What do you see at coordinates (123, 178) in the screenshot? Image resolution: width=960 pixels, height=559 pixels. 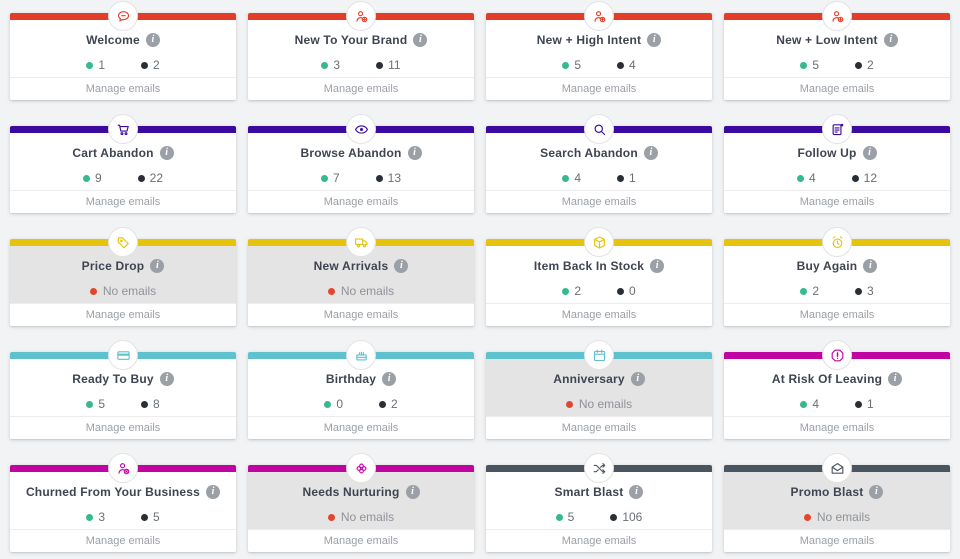 I see `card-counts: 9 22` at bounding box center [123, 178].